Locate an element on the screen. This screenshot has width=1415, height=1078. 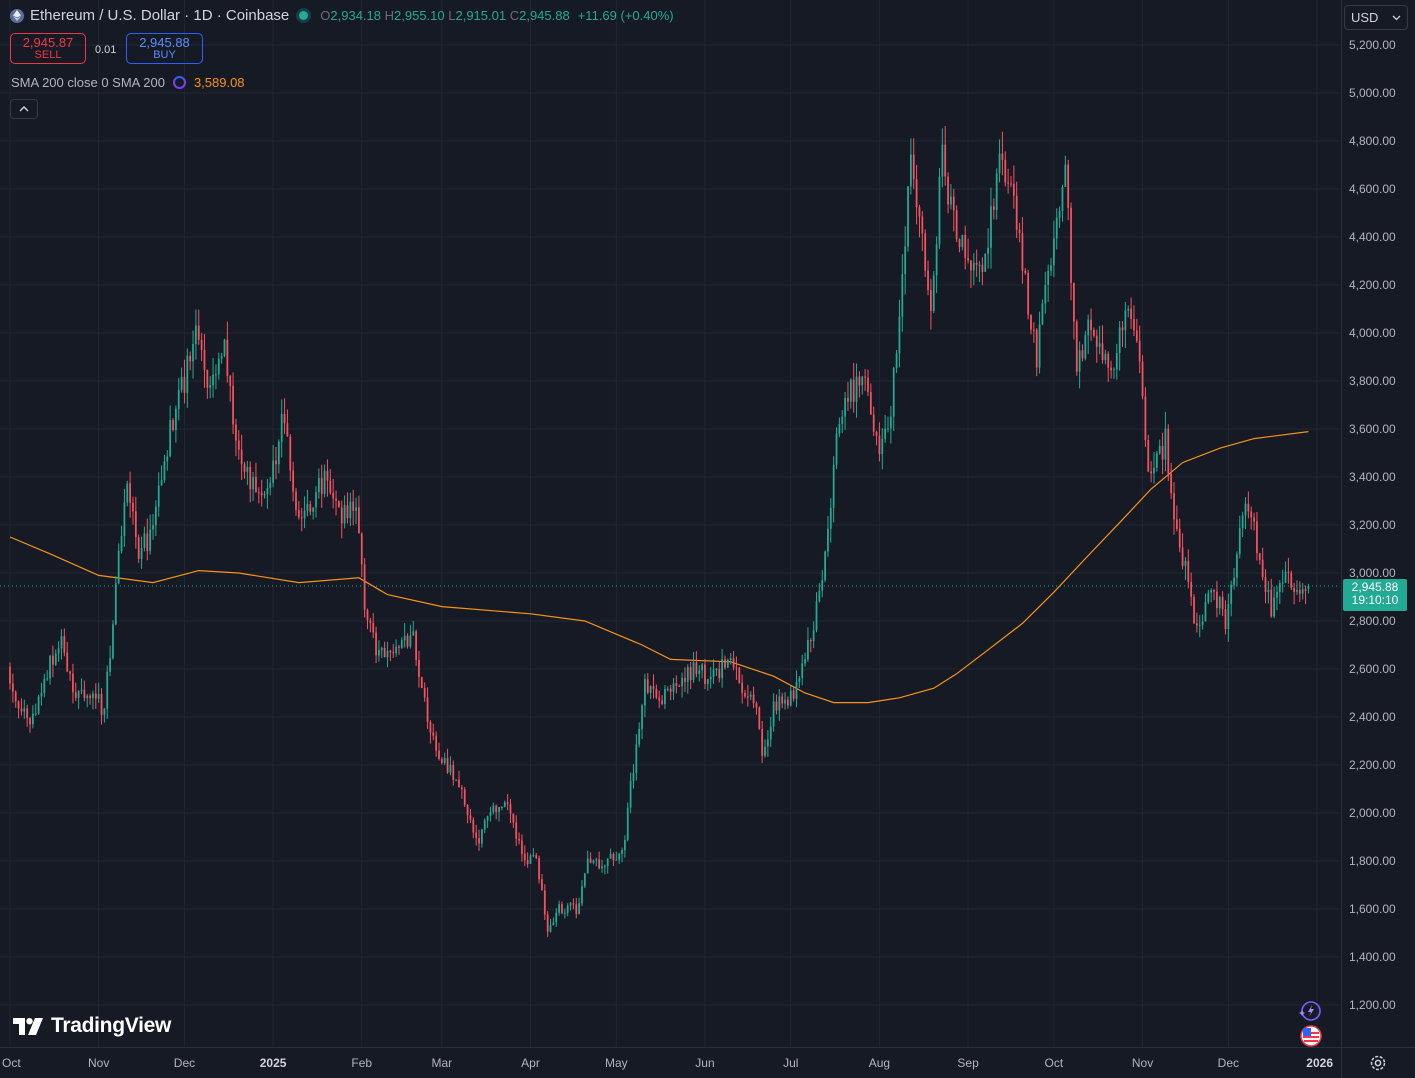
gear-icon is located at coordinates (1378, 1063).